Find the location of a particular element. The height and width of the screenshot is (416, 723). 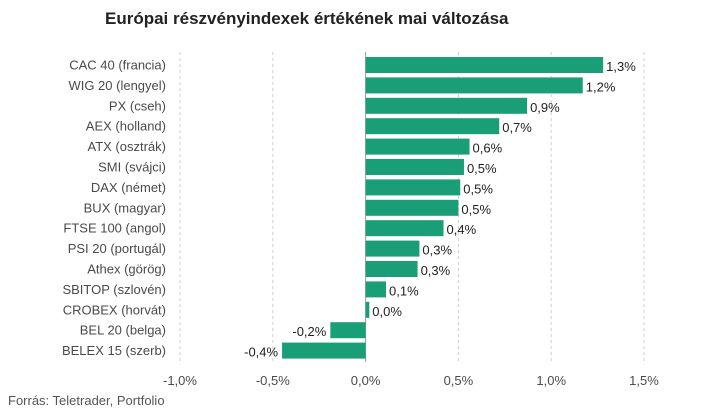

category-label: BUX (magyar) is located at coordinates (125, 207).